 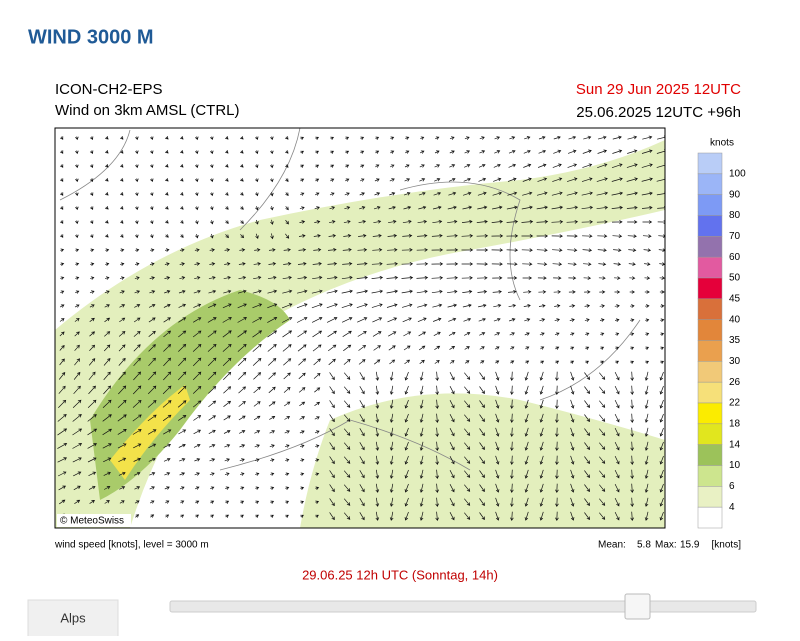 What do you see at coordinates (150, 432) in the screenshot?
I see `wind-area` at bounding box center [150, 432].